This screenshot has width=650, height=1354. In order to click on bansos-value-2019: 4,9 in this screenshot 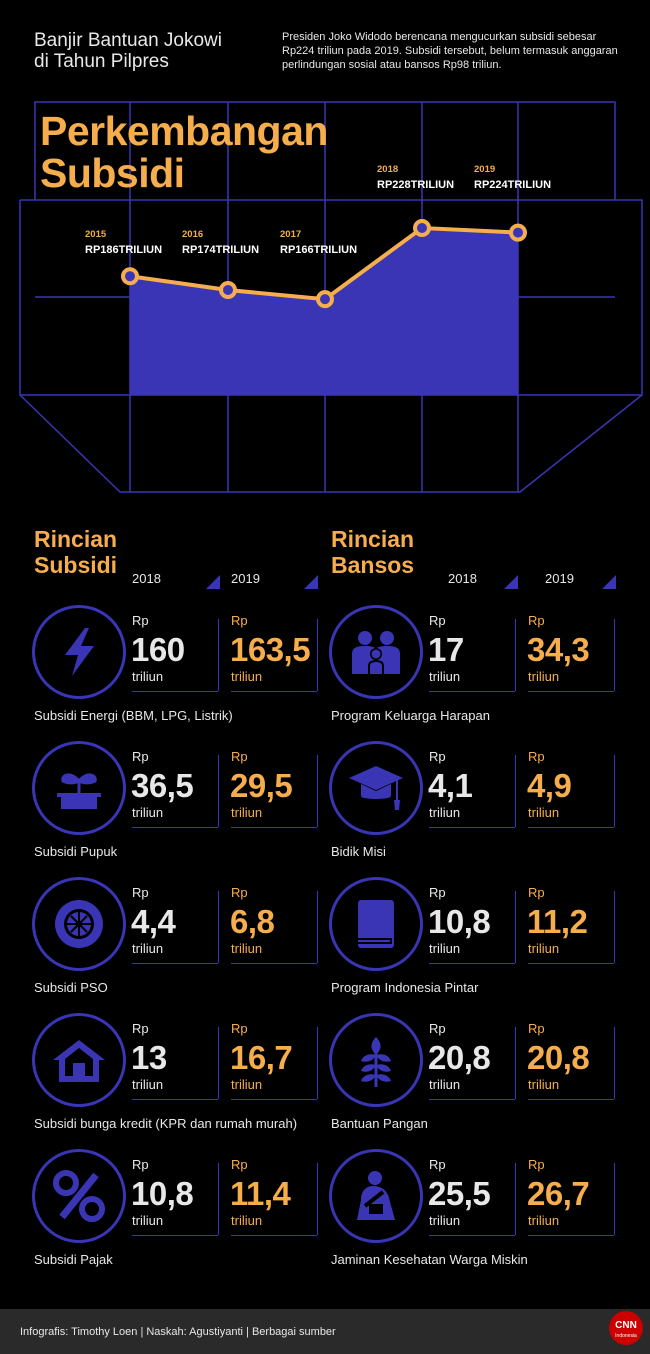, I will do `click(549, 785)`.